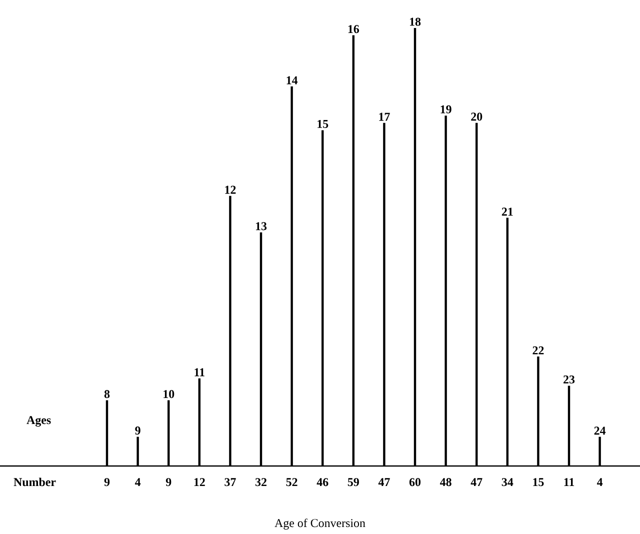  What do you see at coordinates (260, 482) in the screenshot?
I see `data-label: 32` at bounding box center [260, 482].